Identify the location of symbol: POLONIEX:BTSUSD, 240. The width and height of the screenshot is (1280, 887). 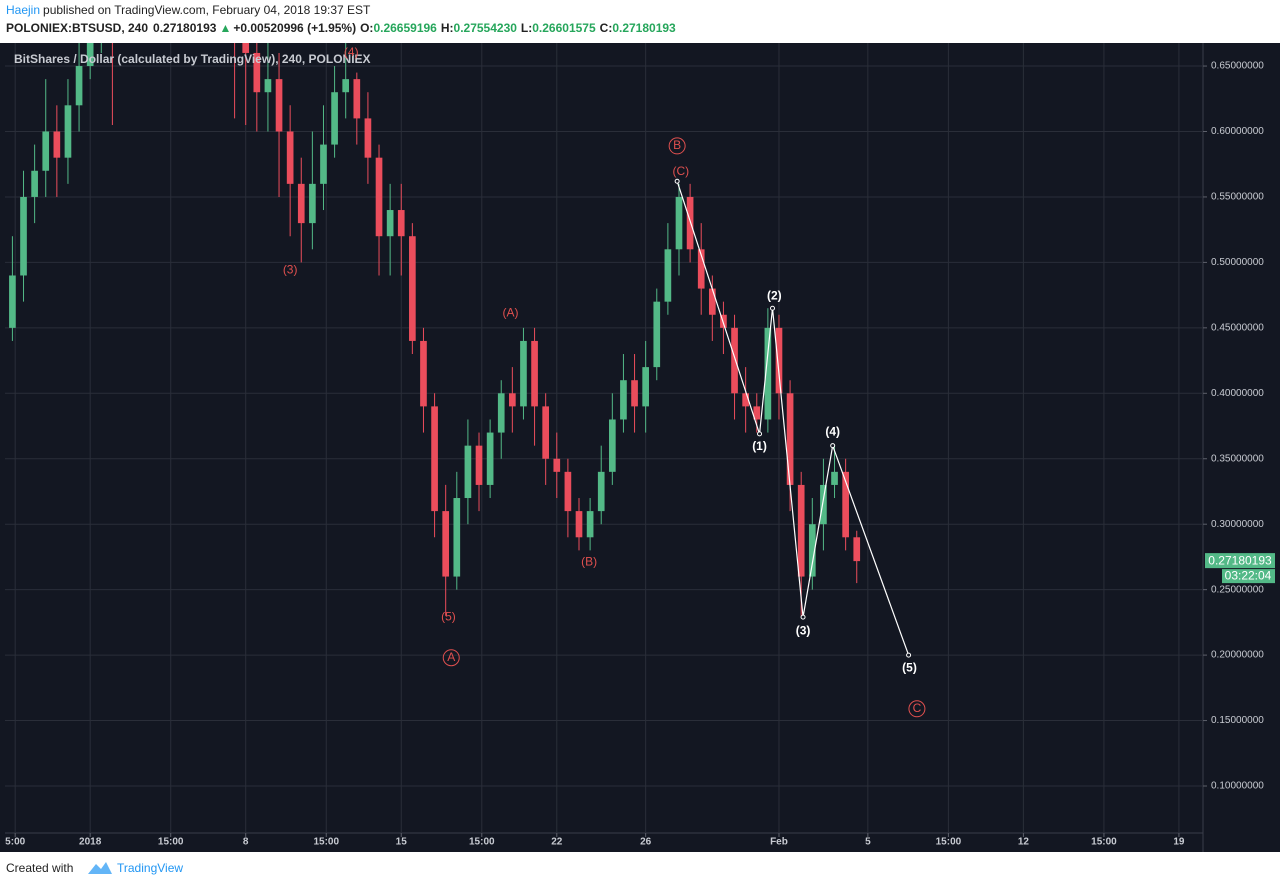
(77, 28).